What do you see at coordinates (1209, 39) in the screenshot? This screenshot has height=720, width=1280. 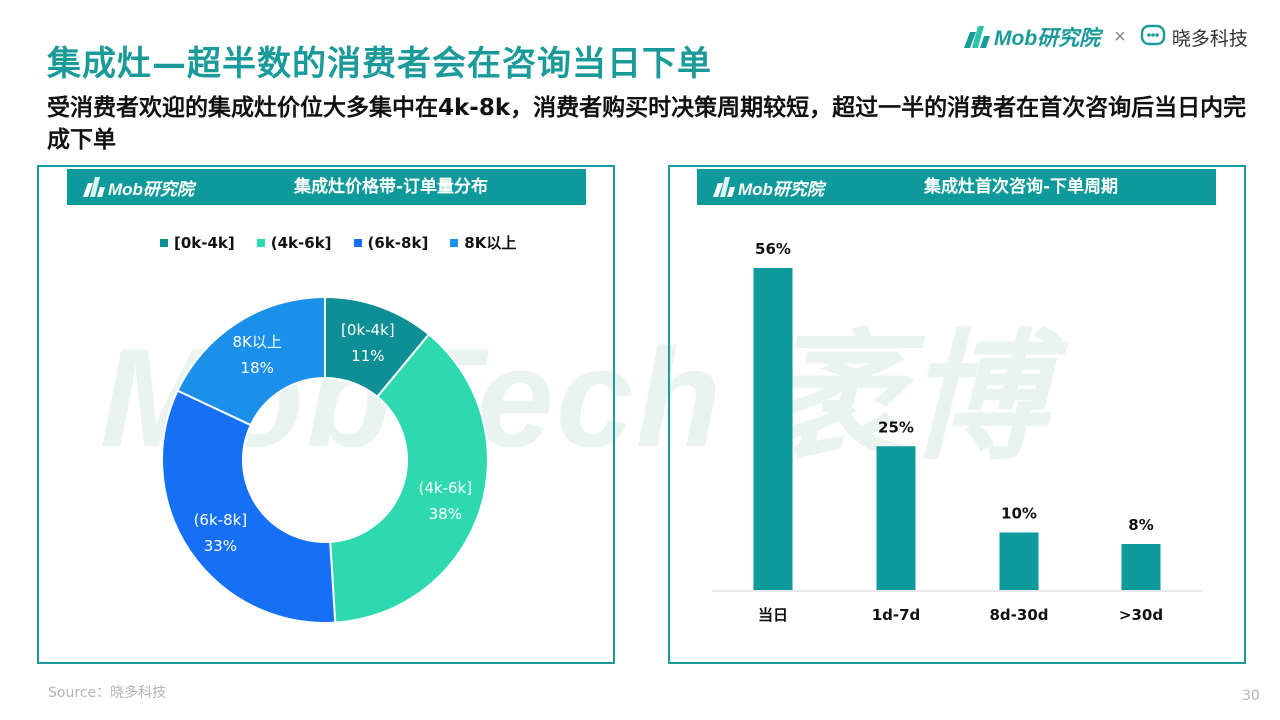 I see `partner-brand-text: 晓多科技` at bounding box center [1209, 39].